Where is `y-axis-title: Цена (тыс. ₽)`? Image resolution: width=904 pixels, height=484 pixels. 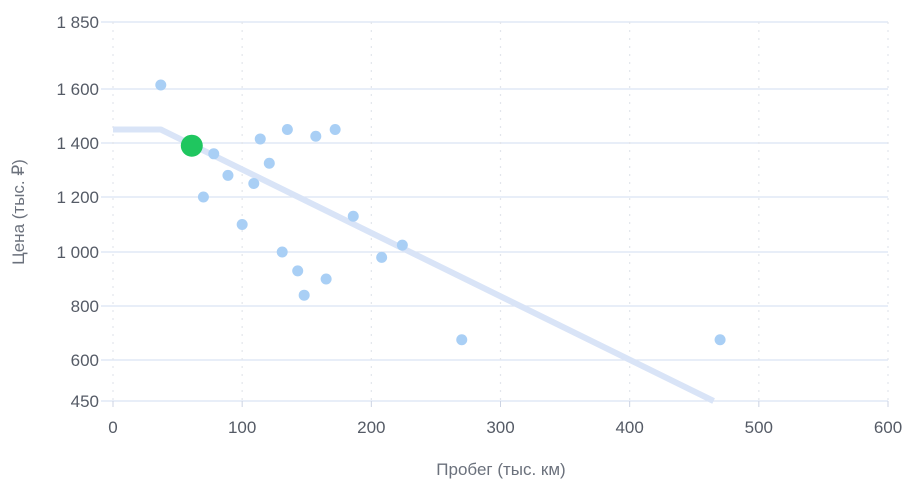 y-axis-title: Цена (тыс. ₽) is located at coordinates (18, 212).